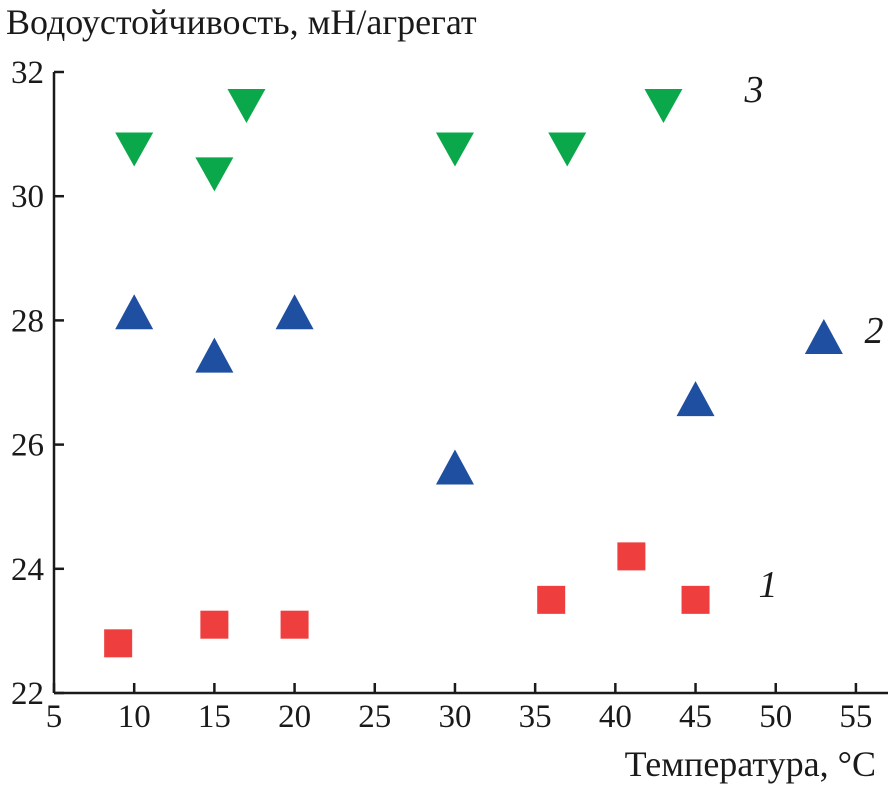 This screenshot has height=789, width=891. I want to click on x-axis-title: Температура, °С, so click(750, 764).